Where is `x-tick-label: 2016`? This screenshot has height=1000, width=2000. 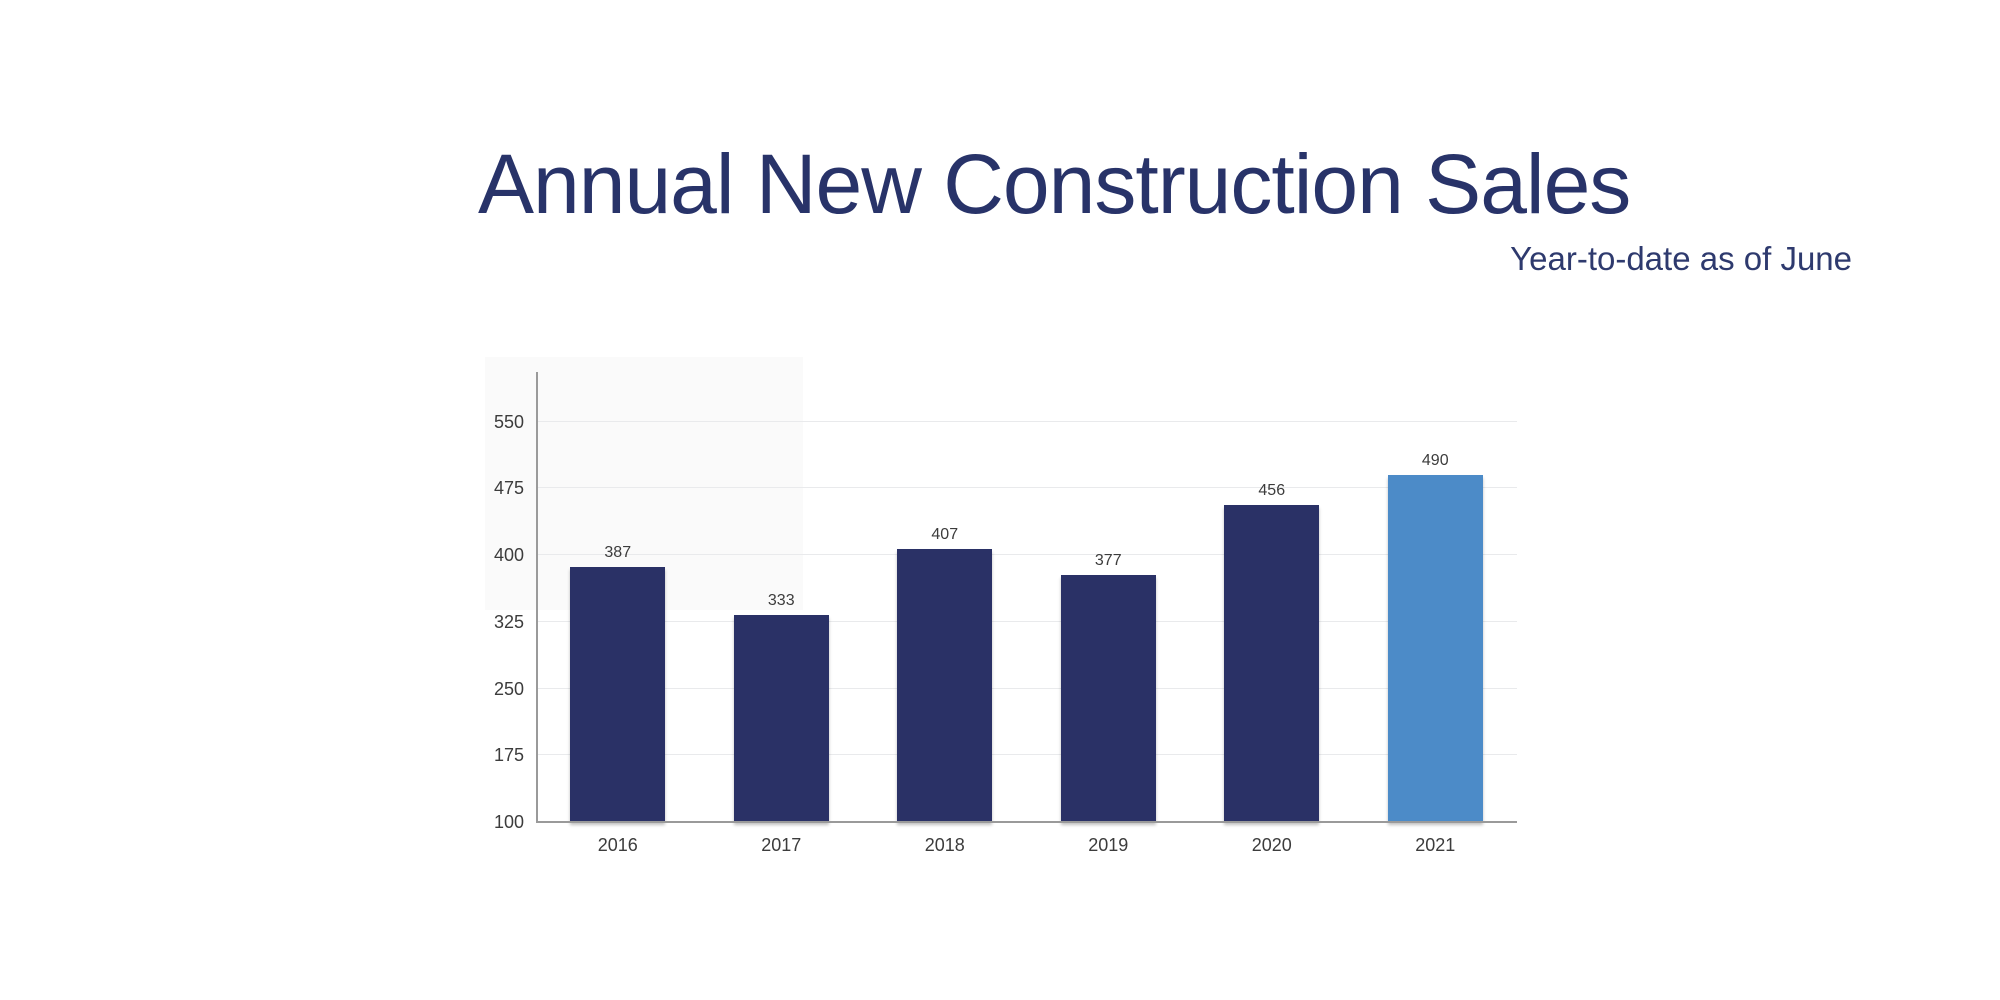
x-tick-label: 2016 is located at coordinates (617, 845).